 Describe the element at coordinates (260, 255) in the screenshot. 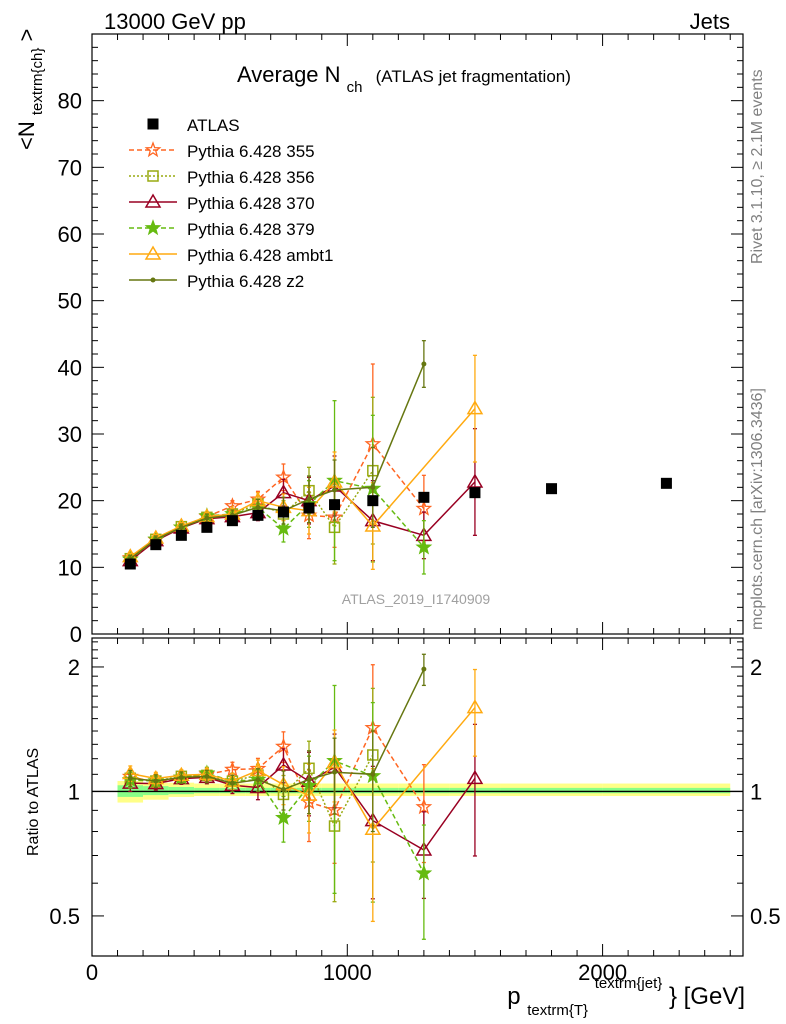

I see `legend-label: Pythia 6.428 ambt1` at that location.